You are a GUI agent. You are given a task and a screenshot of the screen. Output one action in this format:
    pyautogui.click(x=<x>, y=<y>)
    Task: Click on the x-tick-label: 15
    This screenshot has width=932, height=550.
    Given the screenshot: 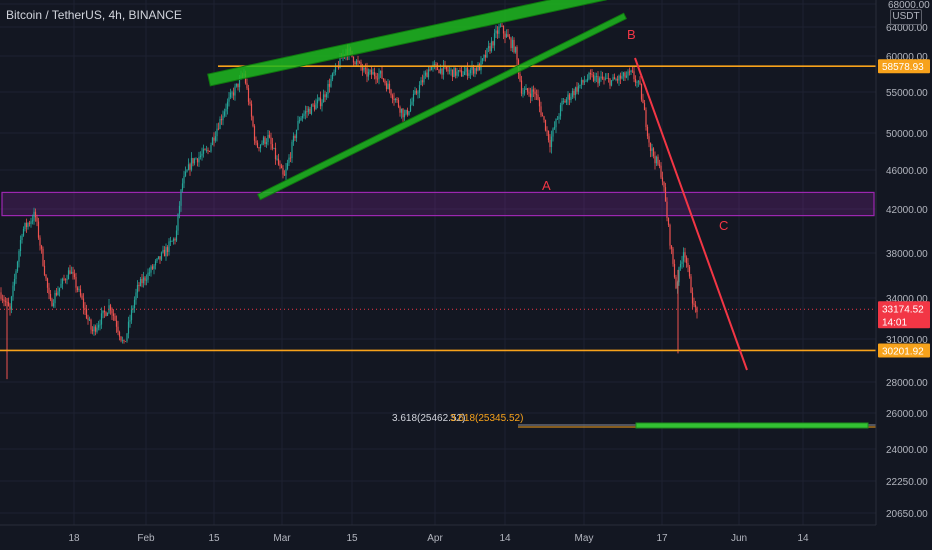 What is the action you would take?
    pyautogui.click(x=214, y=538)
    